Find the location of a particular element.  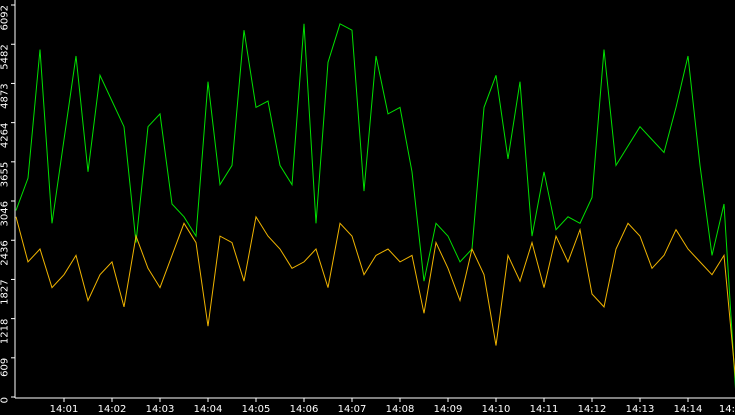

x-tick-label: 14:05 is located at coordinates (256, 409).